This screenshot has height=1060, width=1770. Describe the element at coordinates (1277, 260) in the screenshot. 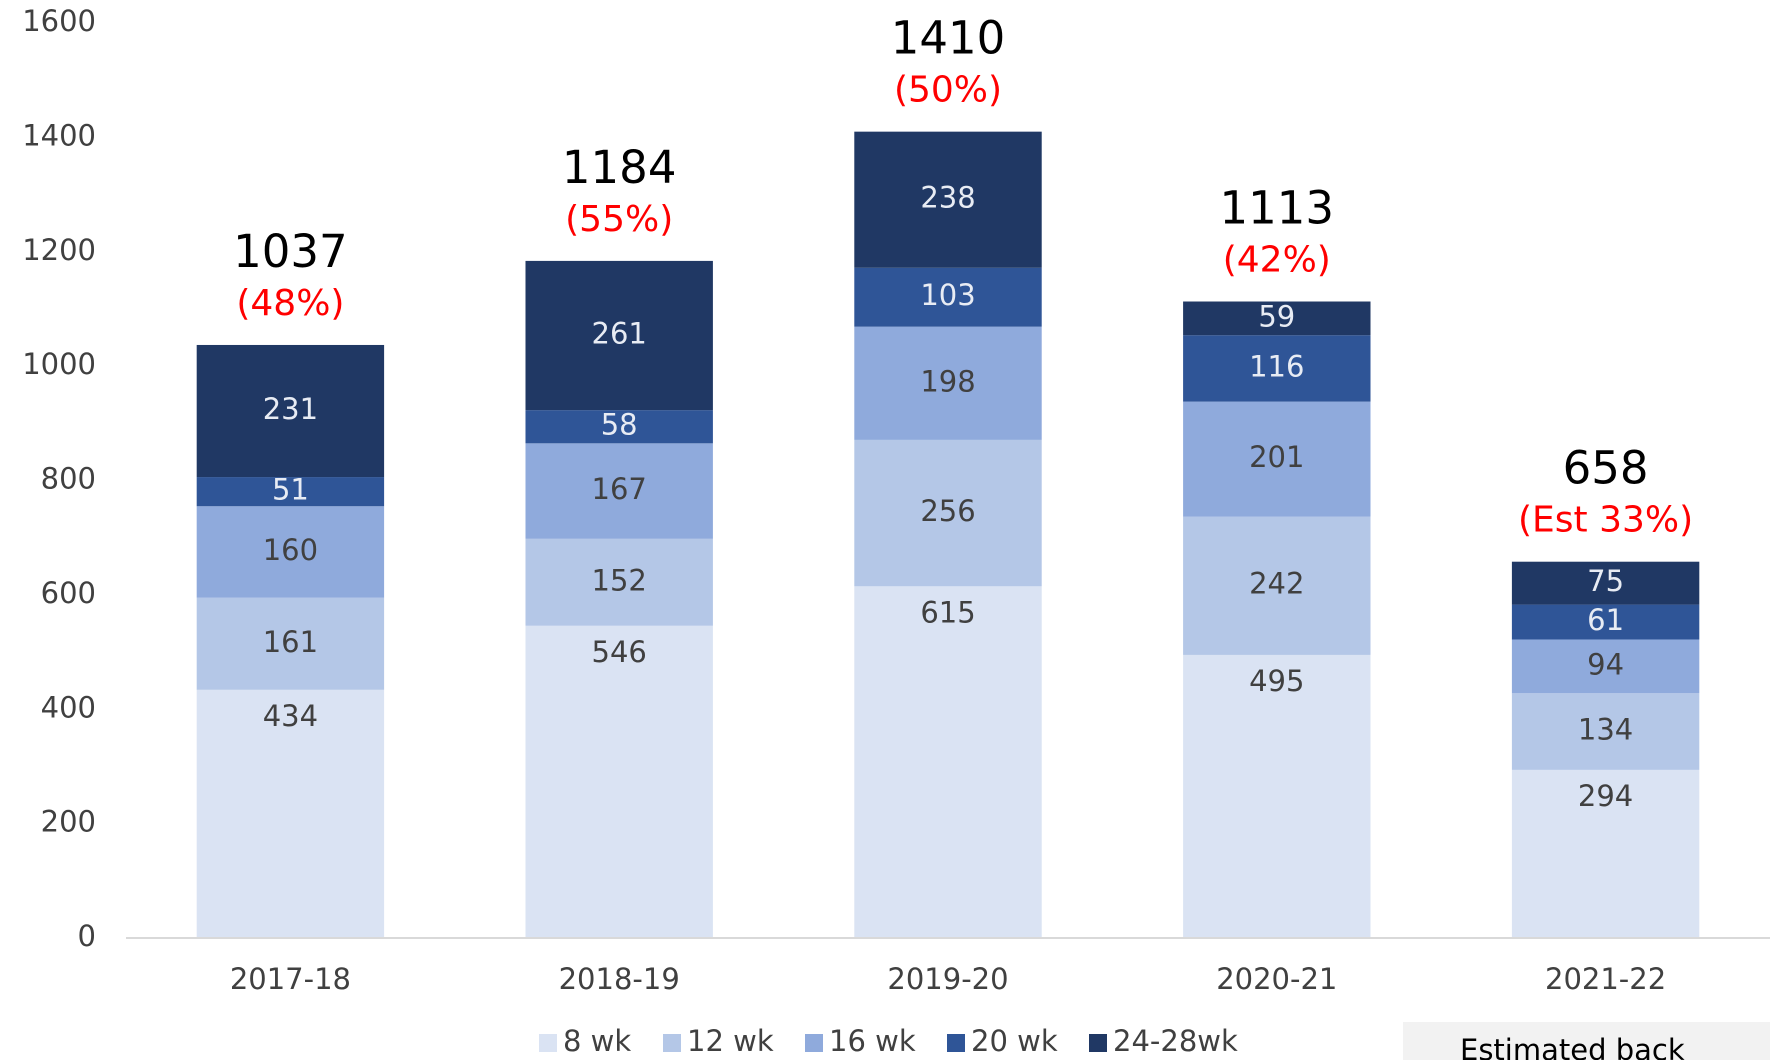

I see `share-label: (42%)` at that location.